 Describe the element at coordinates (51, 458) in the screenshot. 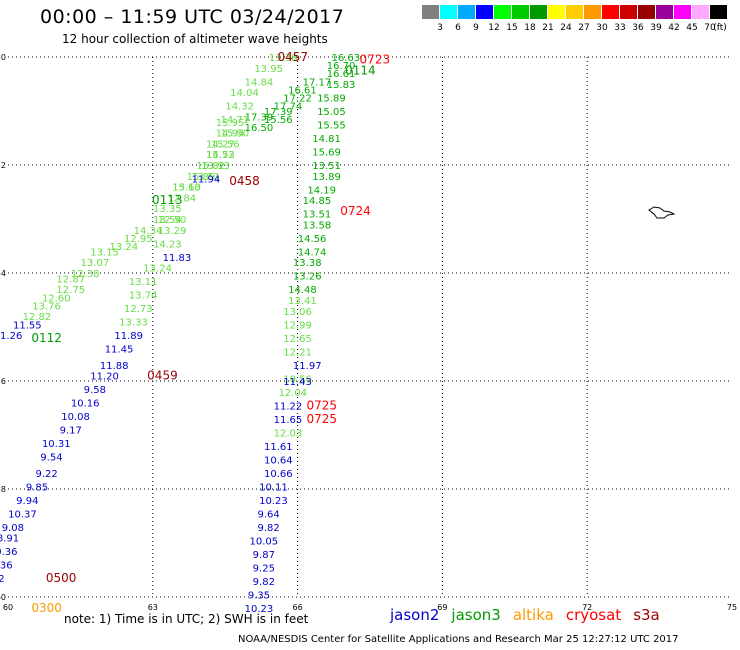

I see `swh-value: 9.54` at that location.